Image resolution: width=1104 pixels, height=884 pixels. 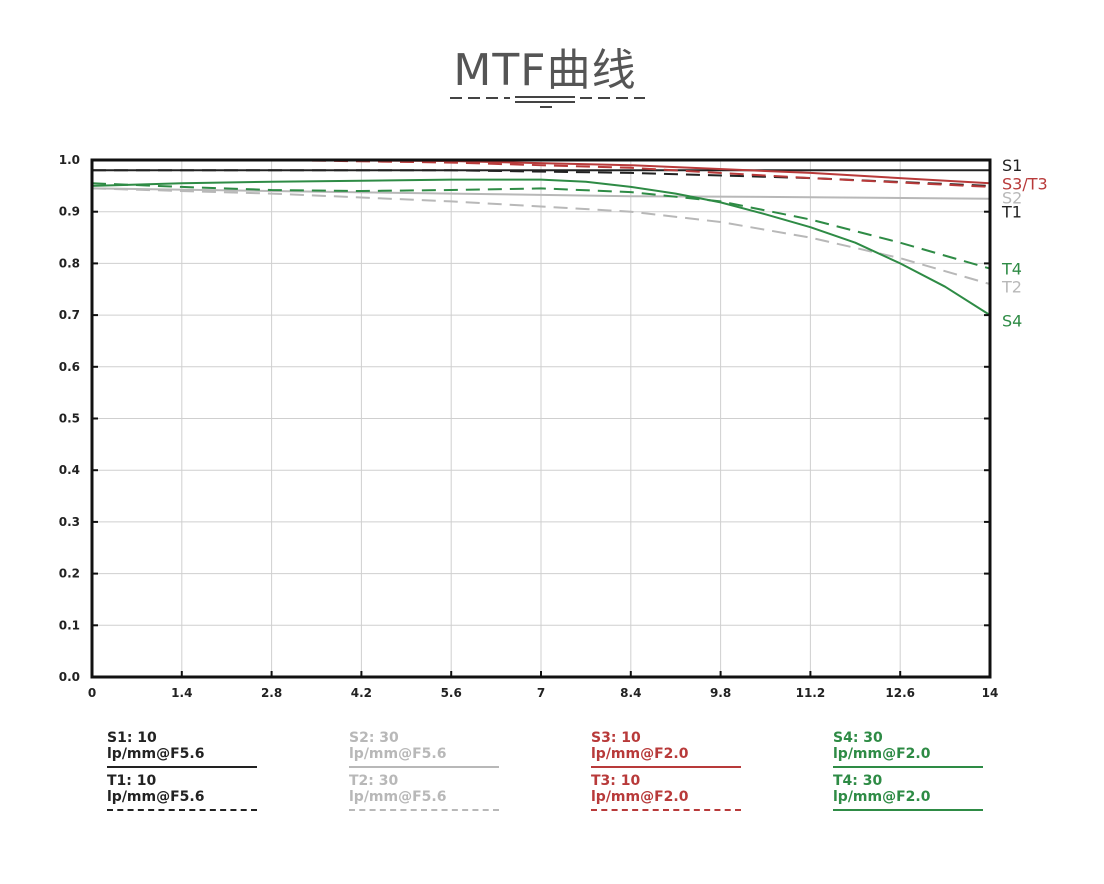 What do you see at coordinates (69, 625) in the screenshot?
I see `y-tick-label: 0.1` at bounding box center [69, 625].